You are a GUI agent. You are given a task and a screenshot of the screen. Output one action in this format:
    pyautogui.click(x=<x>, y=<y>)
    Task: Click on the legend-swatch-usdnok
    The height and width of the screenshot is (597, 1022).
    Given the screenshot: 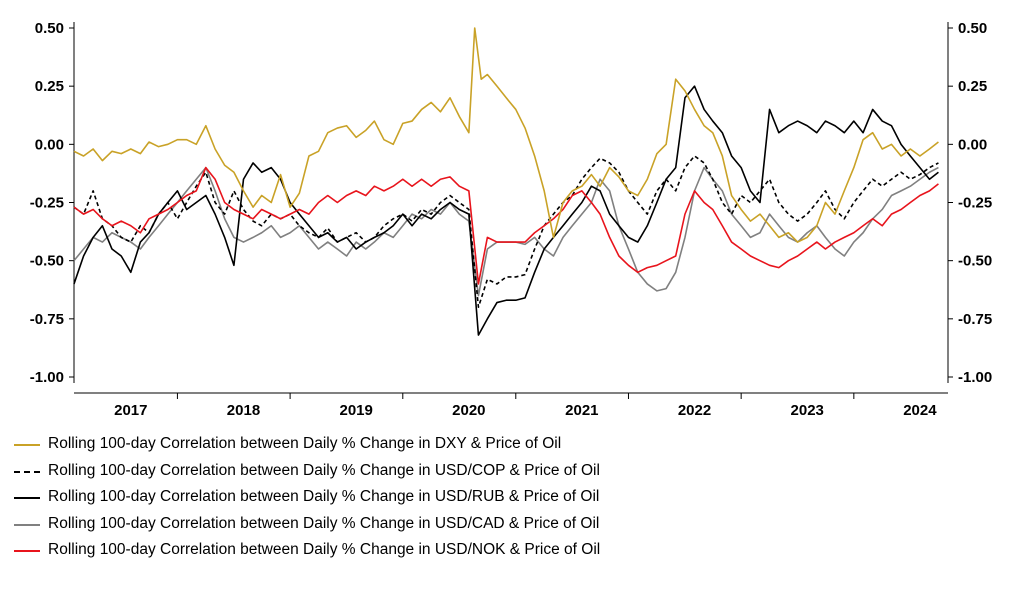 What is the action you would take?
    pyautogui.click(x=27, y=551)
    